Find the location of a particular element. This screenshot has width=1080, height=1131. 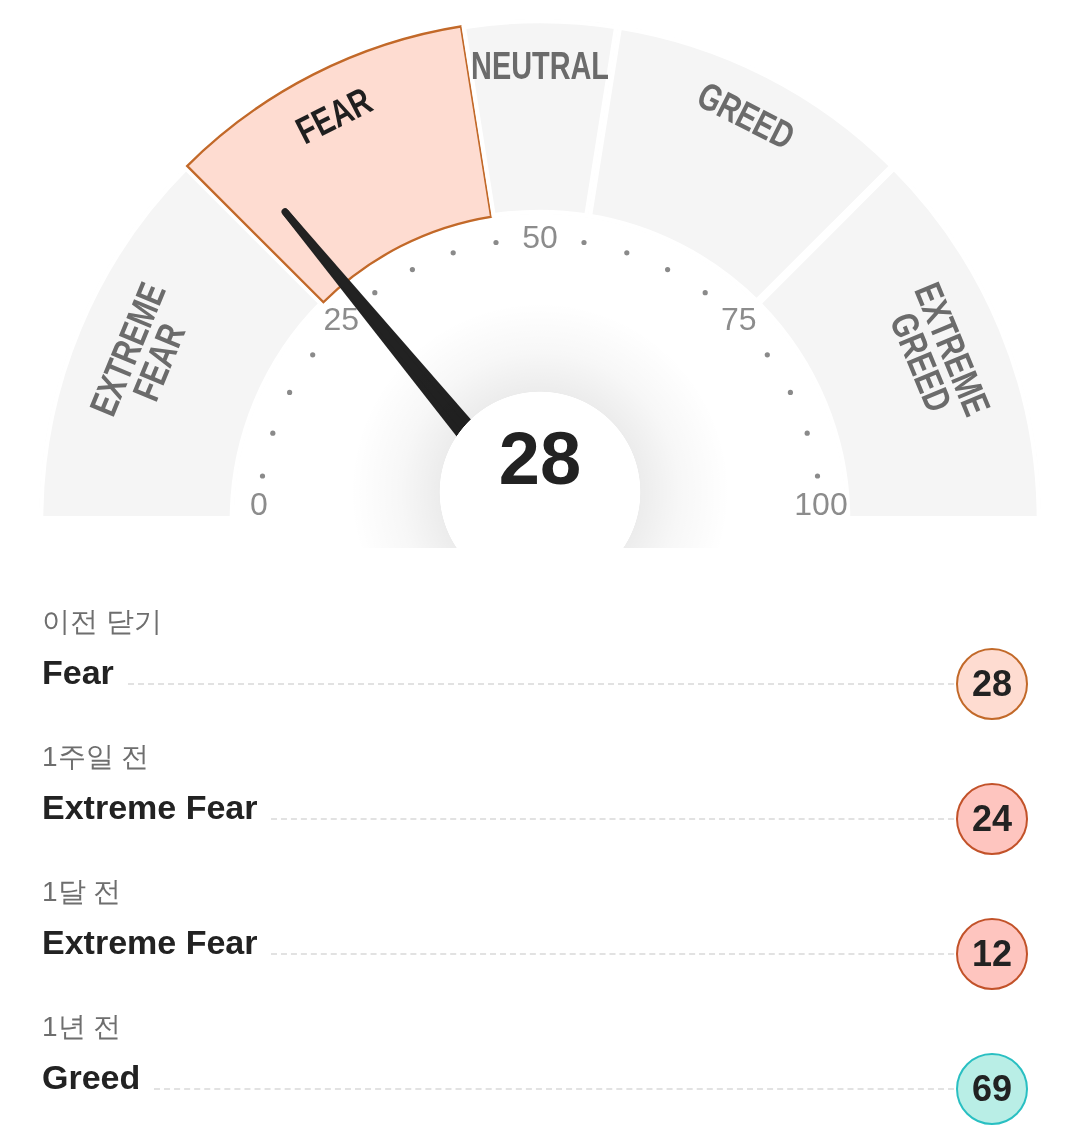

text: 100 is located at coordinates (821, 503).